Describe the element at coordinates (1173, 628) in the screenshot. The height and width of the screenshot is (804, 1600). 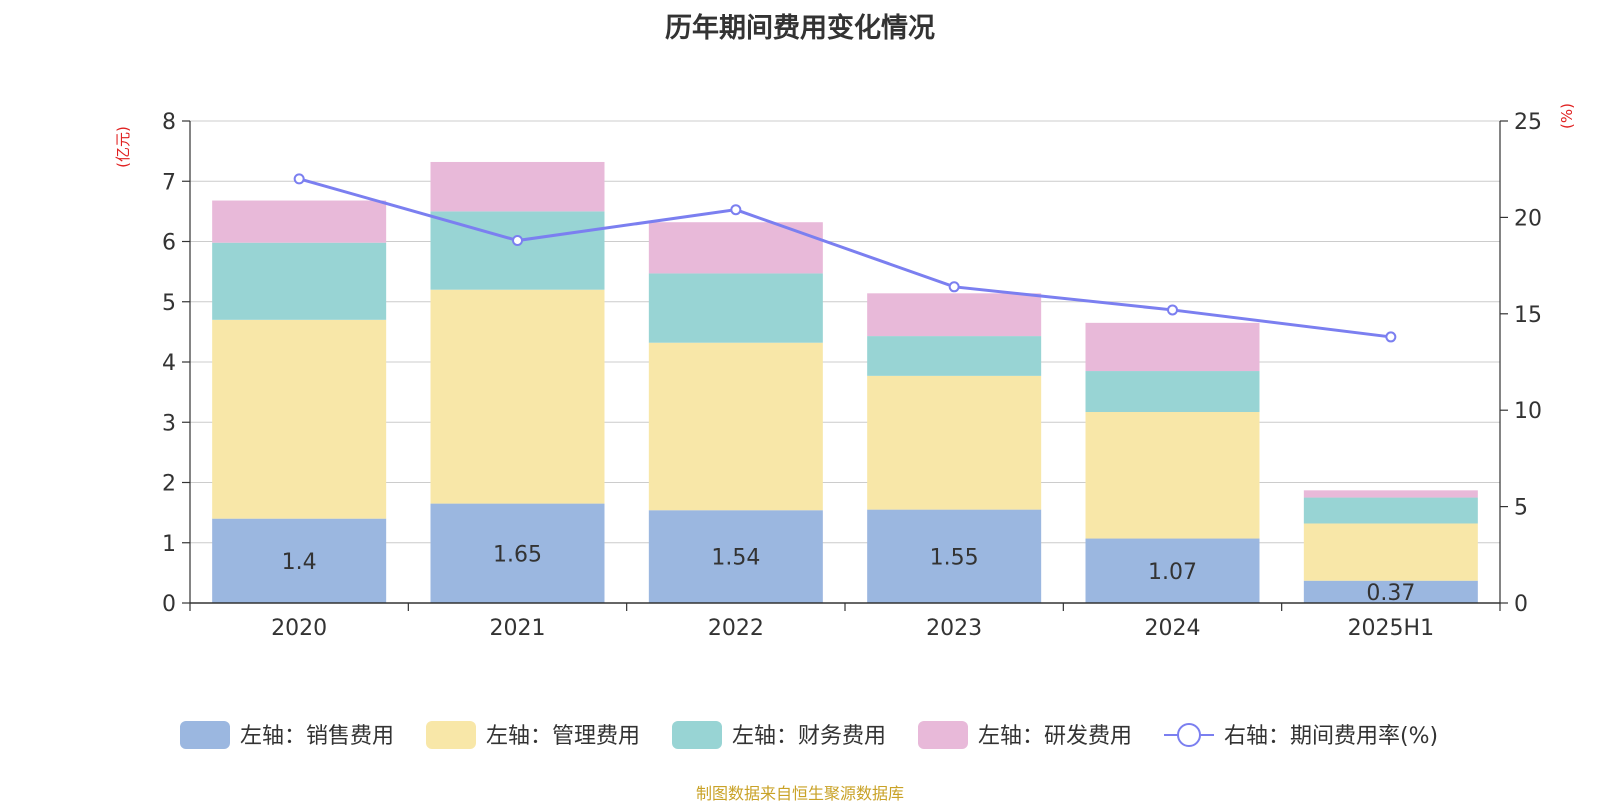
I see `x-tick-label: 2024` at that location.